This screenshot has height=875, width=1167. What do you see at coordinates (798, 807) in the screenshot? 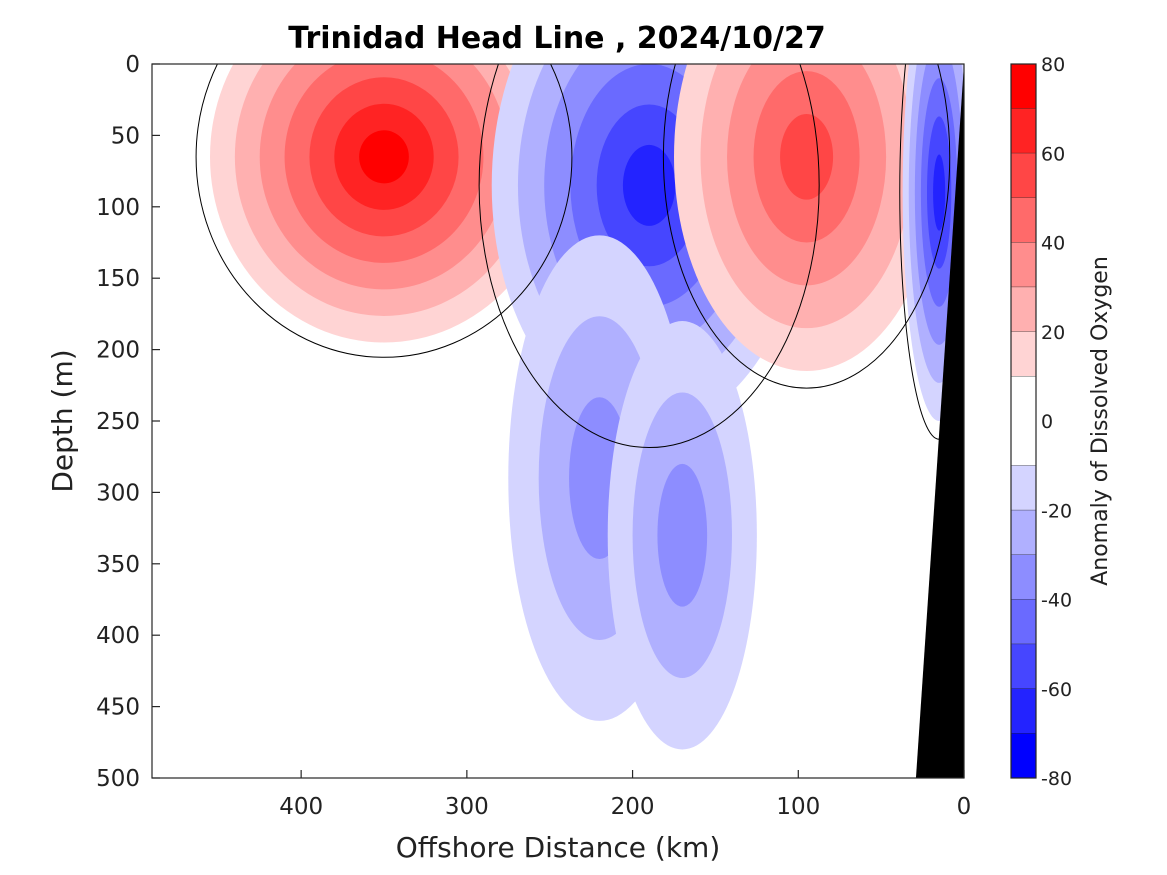
I see `x-tick-label: 100` at bounding box center [798, 807].